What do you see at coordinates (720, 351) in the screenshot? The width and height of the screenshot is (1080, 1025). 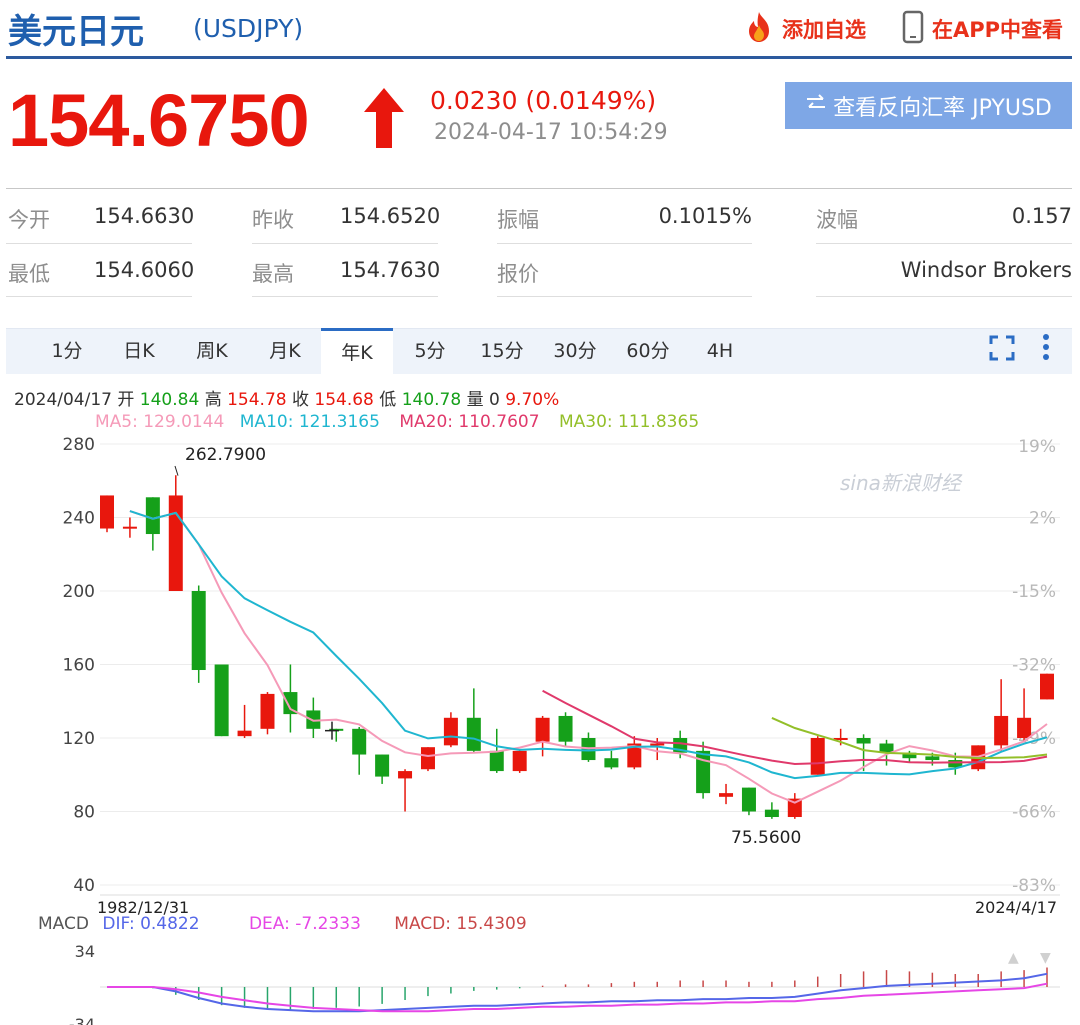 I see `tab-9: 4H` at bounding box center [720, 351].